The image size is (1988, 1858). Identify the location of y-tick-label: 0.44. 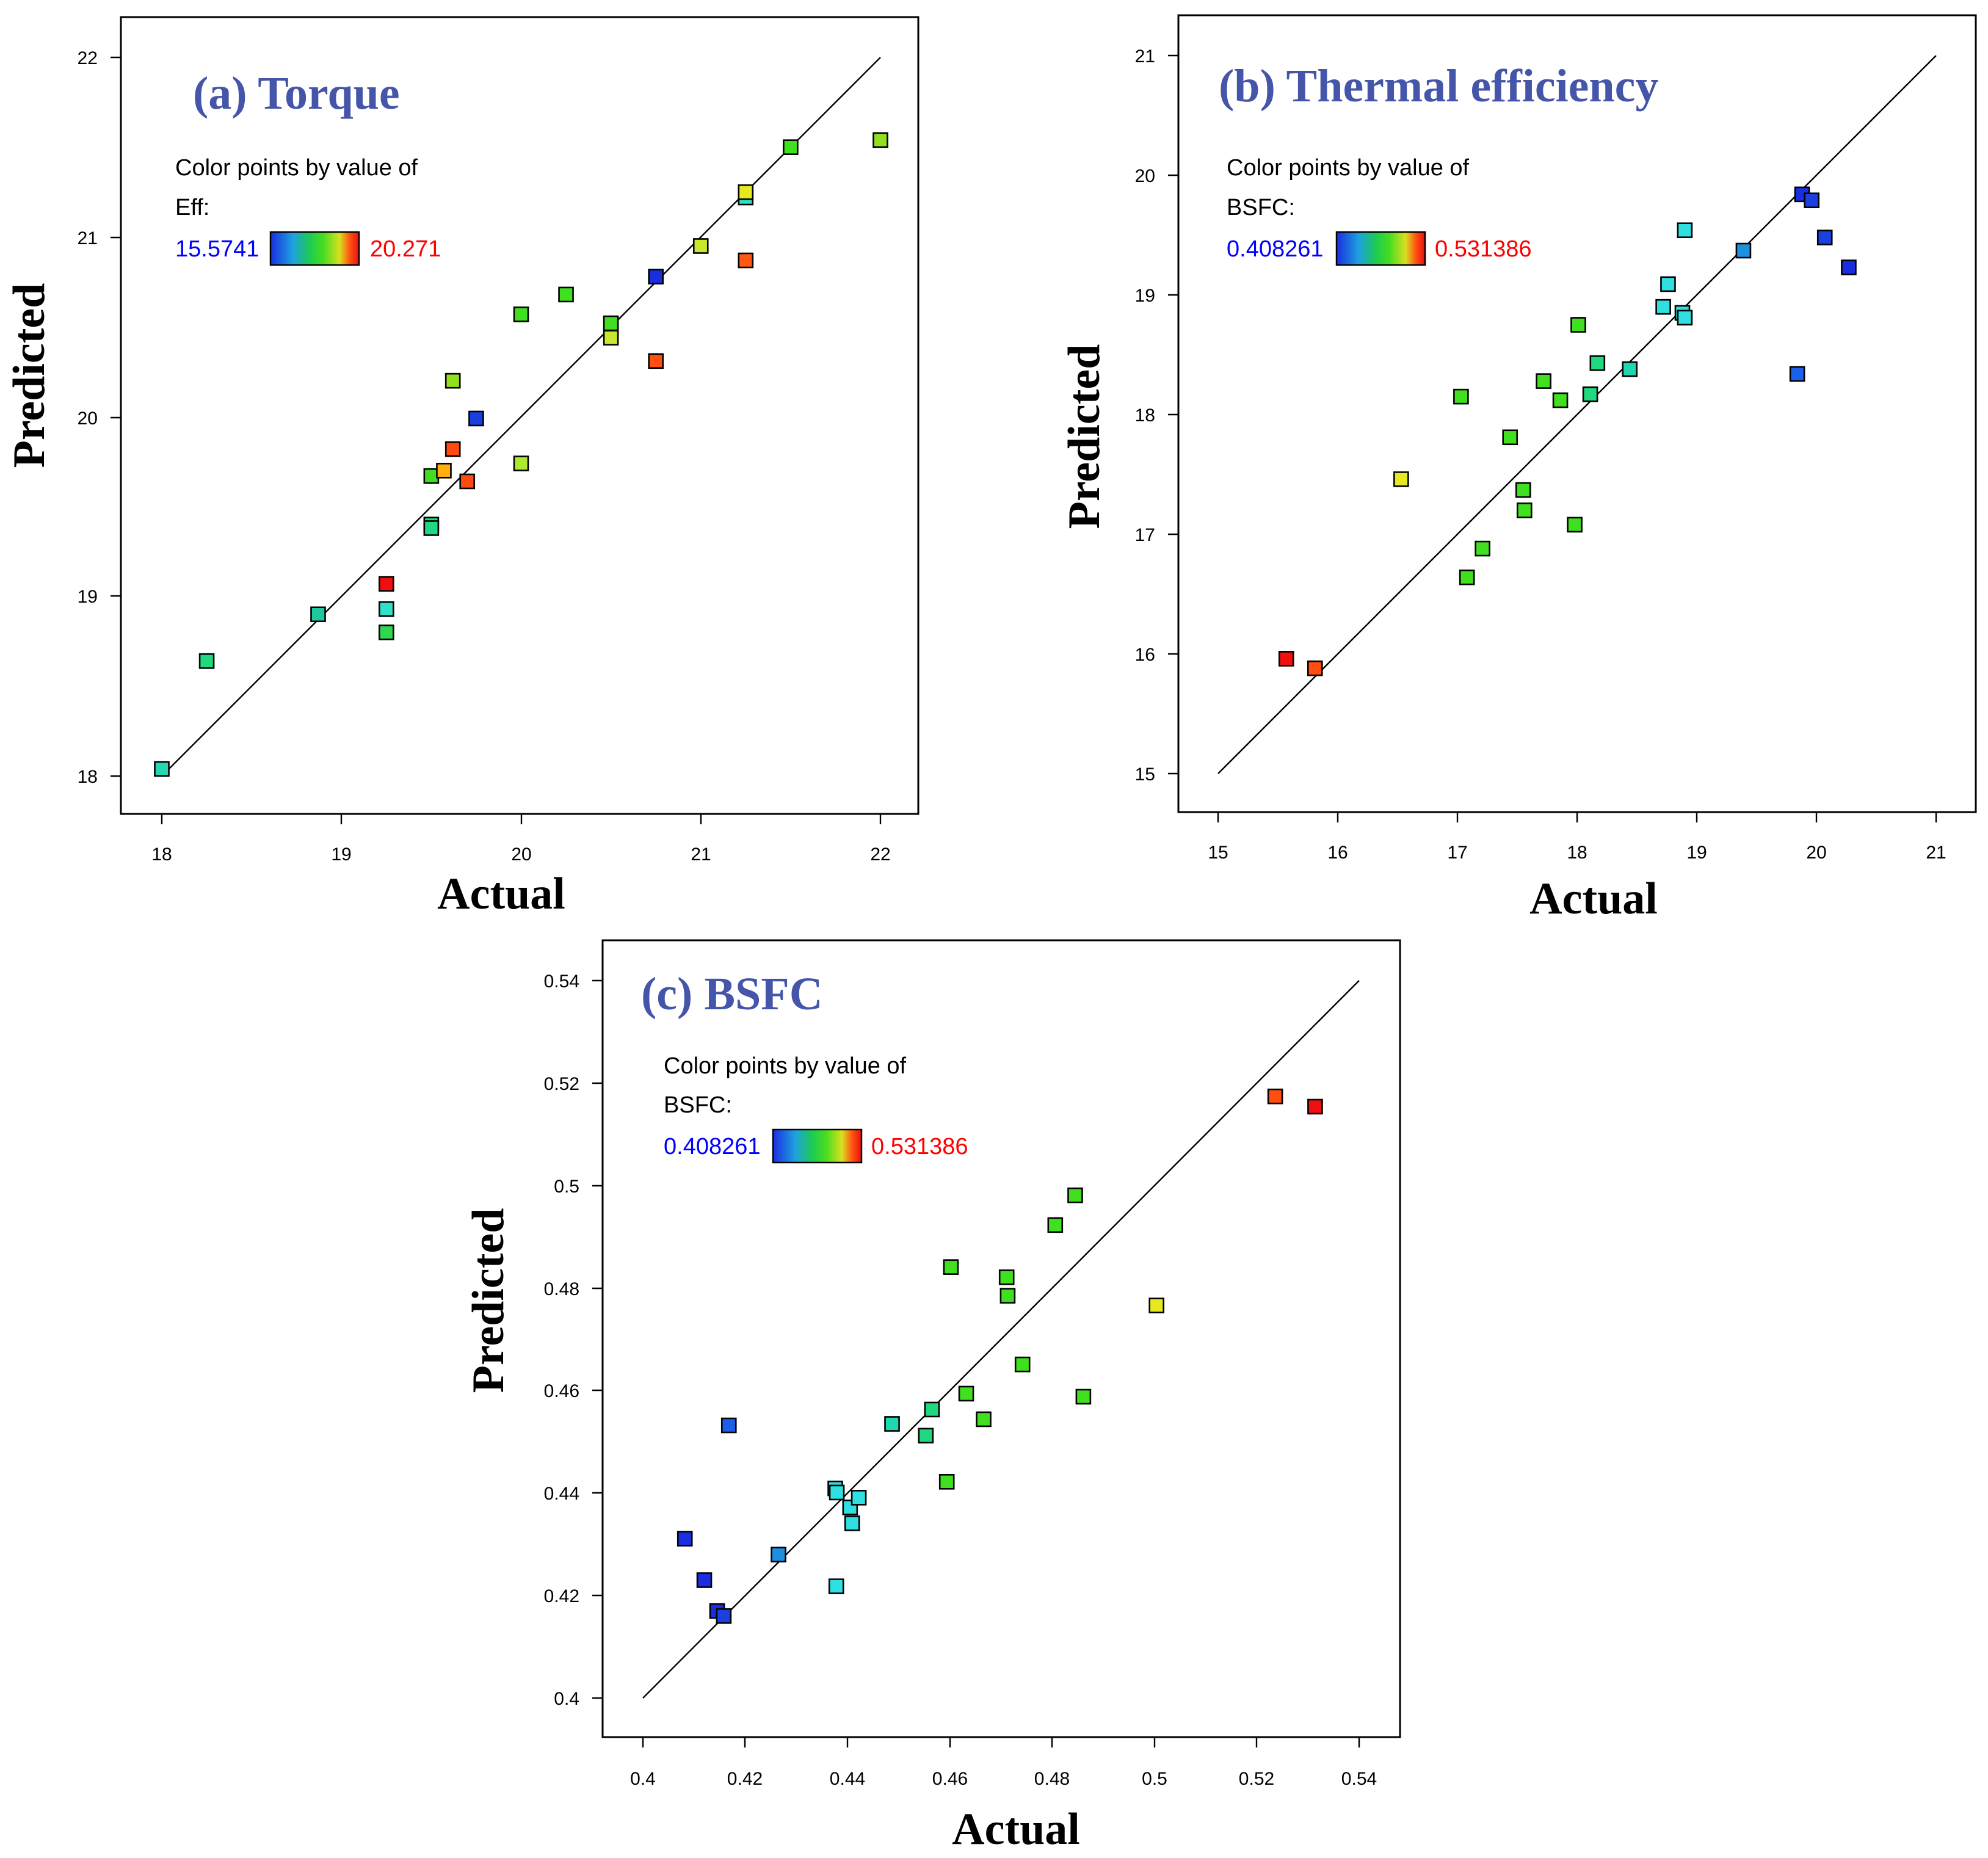
(561, 1494).